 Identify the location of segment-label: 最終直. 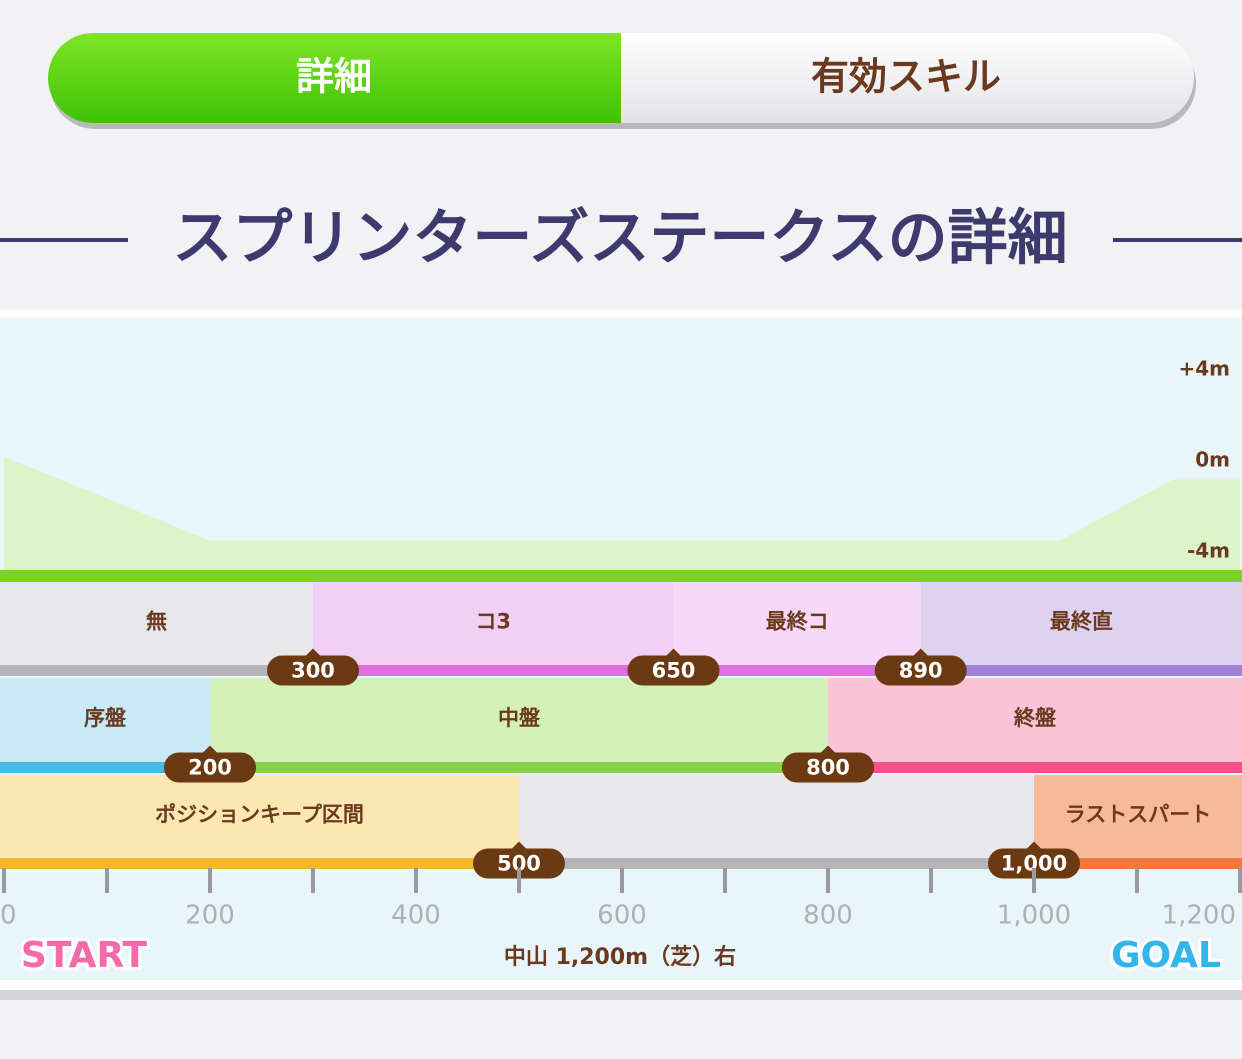
(1081, 622).